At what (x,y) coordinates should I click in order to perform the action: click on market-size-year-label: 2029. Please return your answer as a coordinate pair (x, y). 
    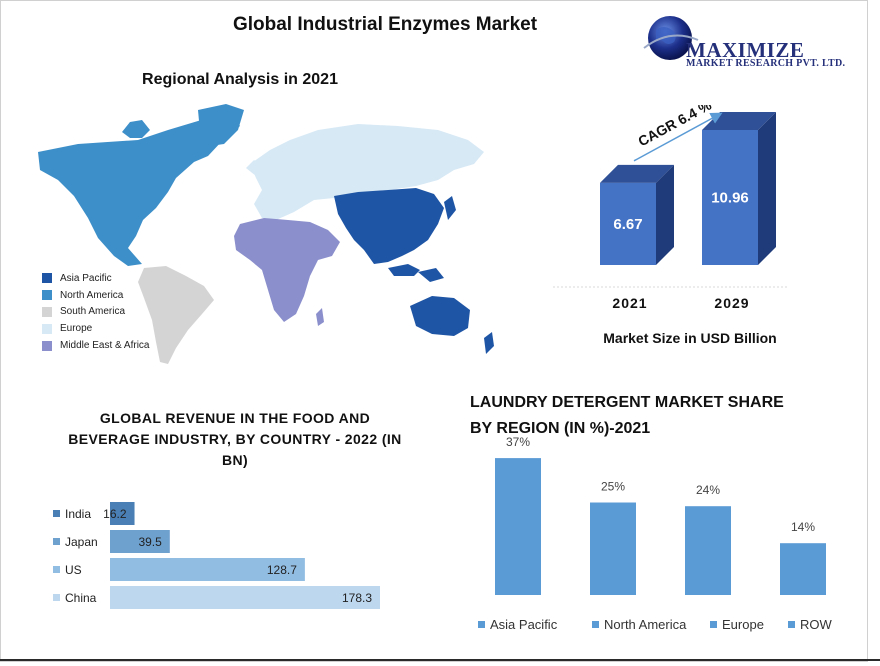
    Looking at the image, I should click on (731, 303).